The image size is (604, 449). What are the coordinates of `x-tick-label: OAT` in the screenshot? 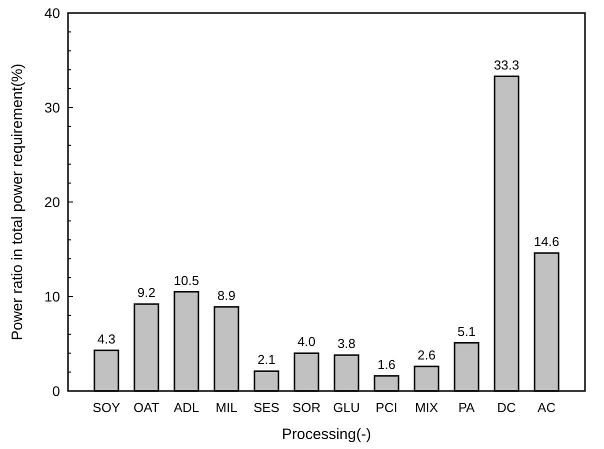 It's located at (147, 407).